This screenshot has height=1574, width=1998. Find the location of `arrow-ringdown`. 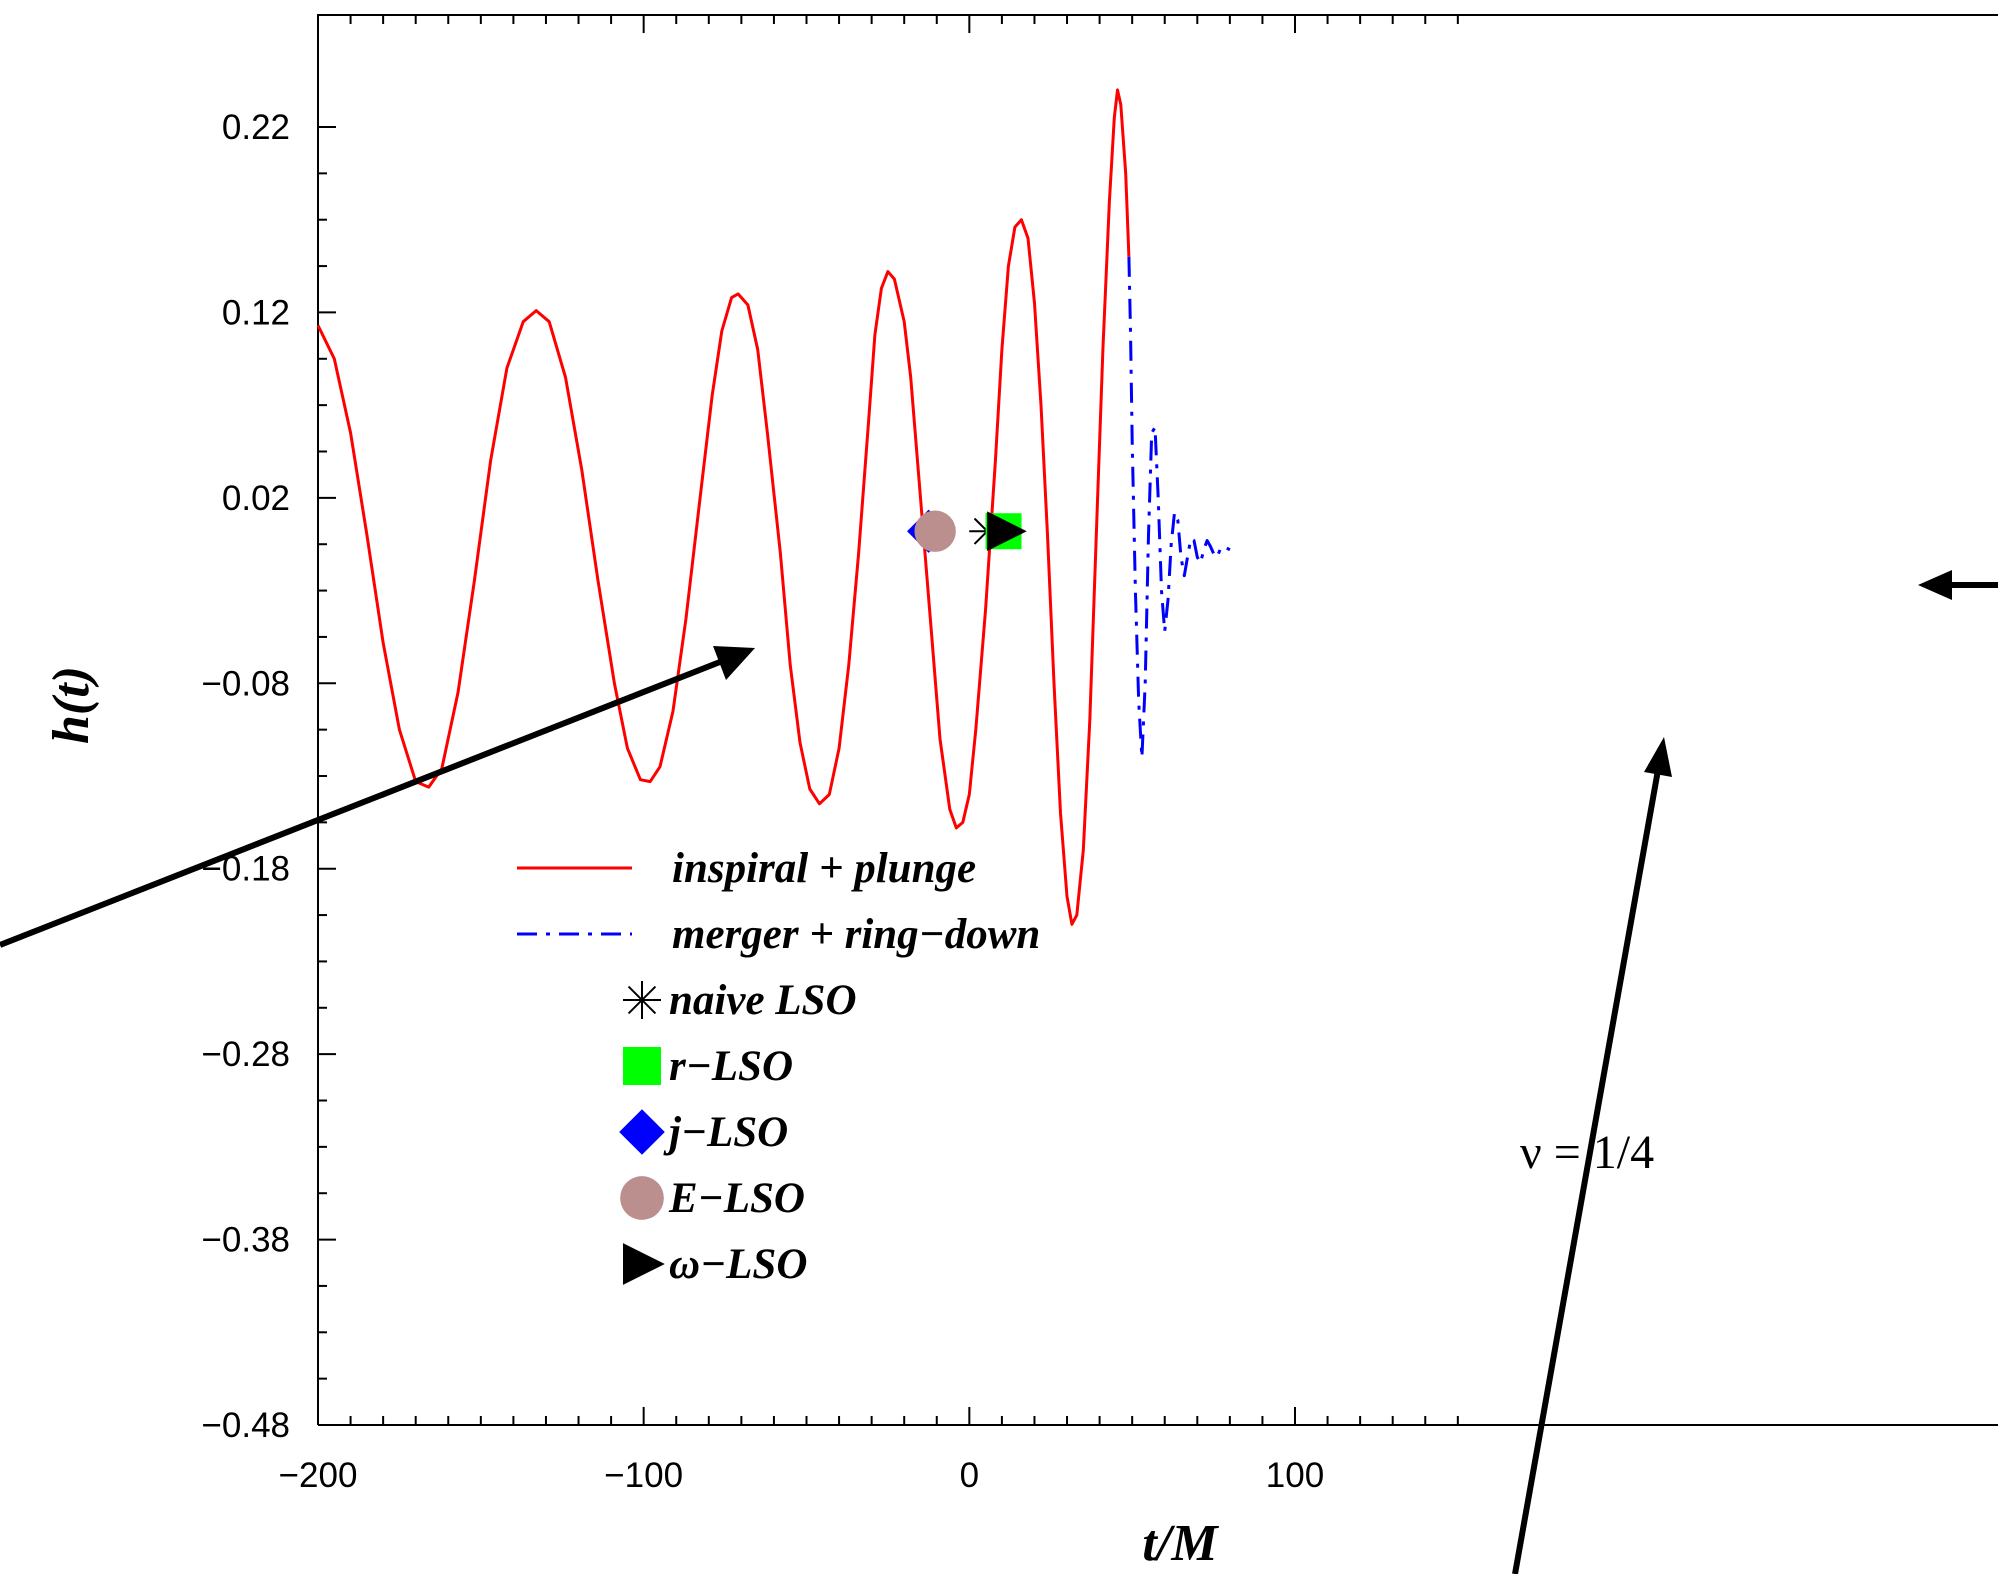

arrow-ringdown is located at coordinates (1958, 585).